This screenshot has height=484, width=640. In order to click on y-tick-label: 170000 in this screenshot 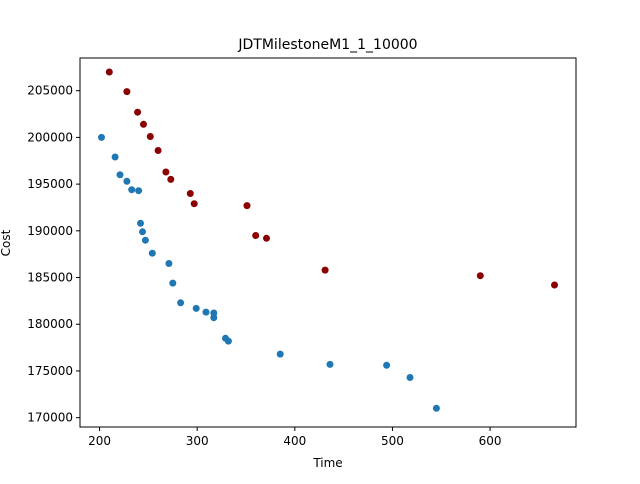, I will do `click(50, 418)`.